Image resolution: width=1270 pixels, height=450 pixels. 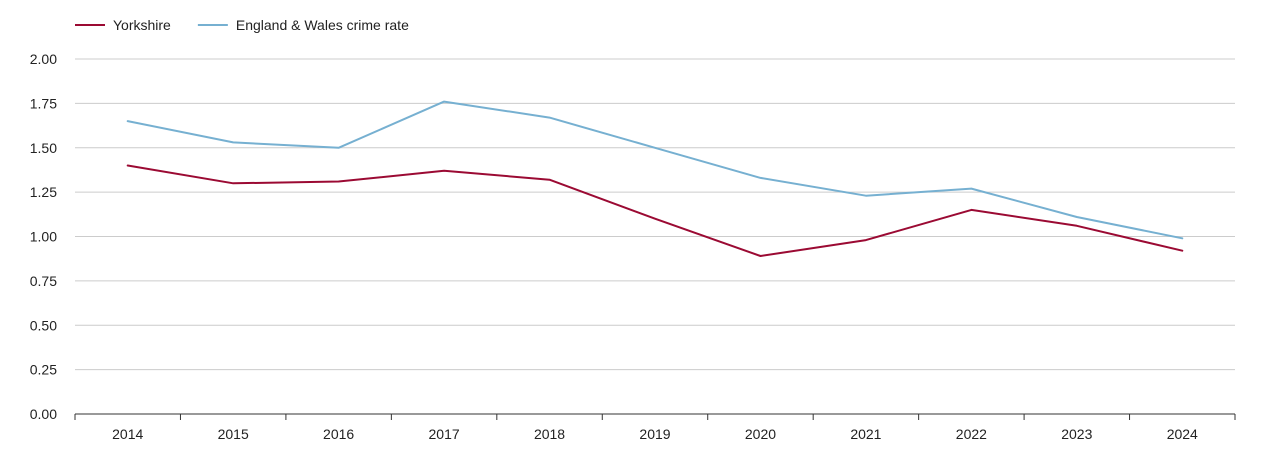 What do you see at coordinates (233, 434) in the screenshot?
I see `x-tick-label: 2015` at bounding box center [233, 434].